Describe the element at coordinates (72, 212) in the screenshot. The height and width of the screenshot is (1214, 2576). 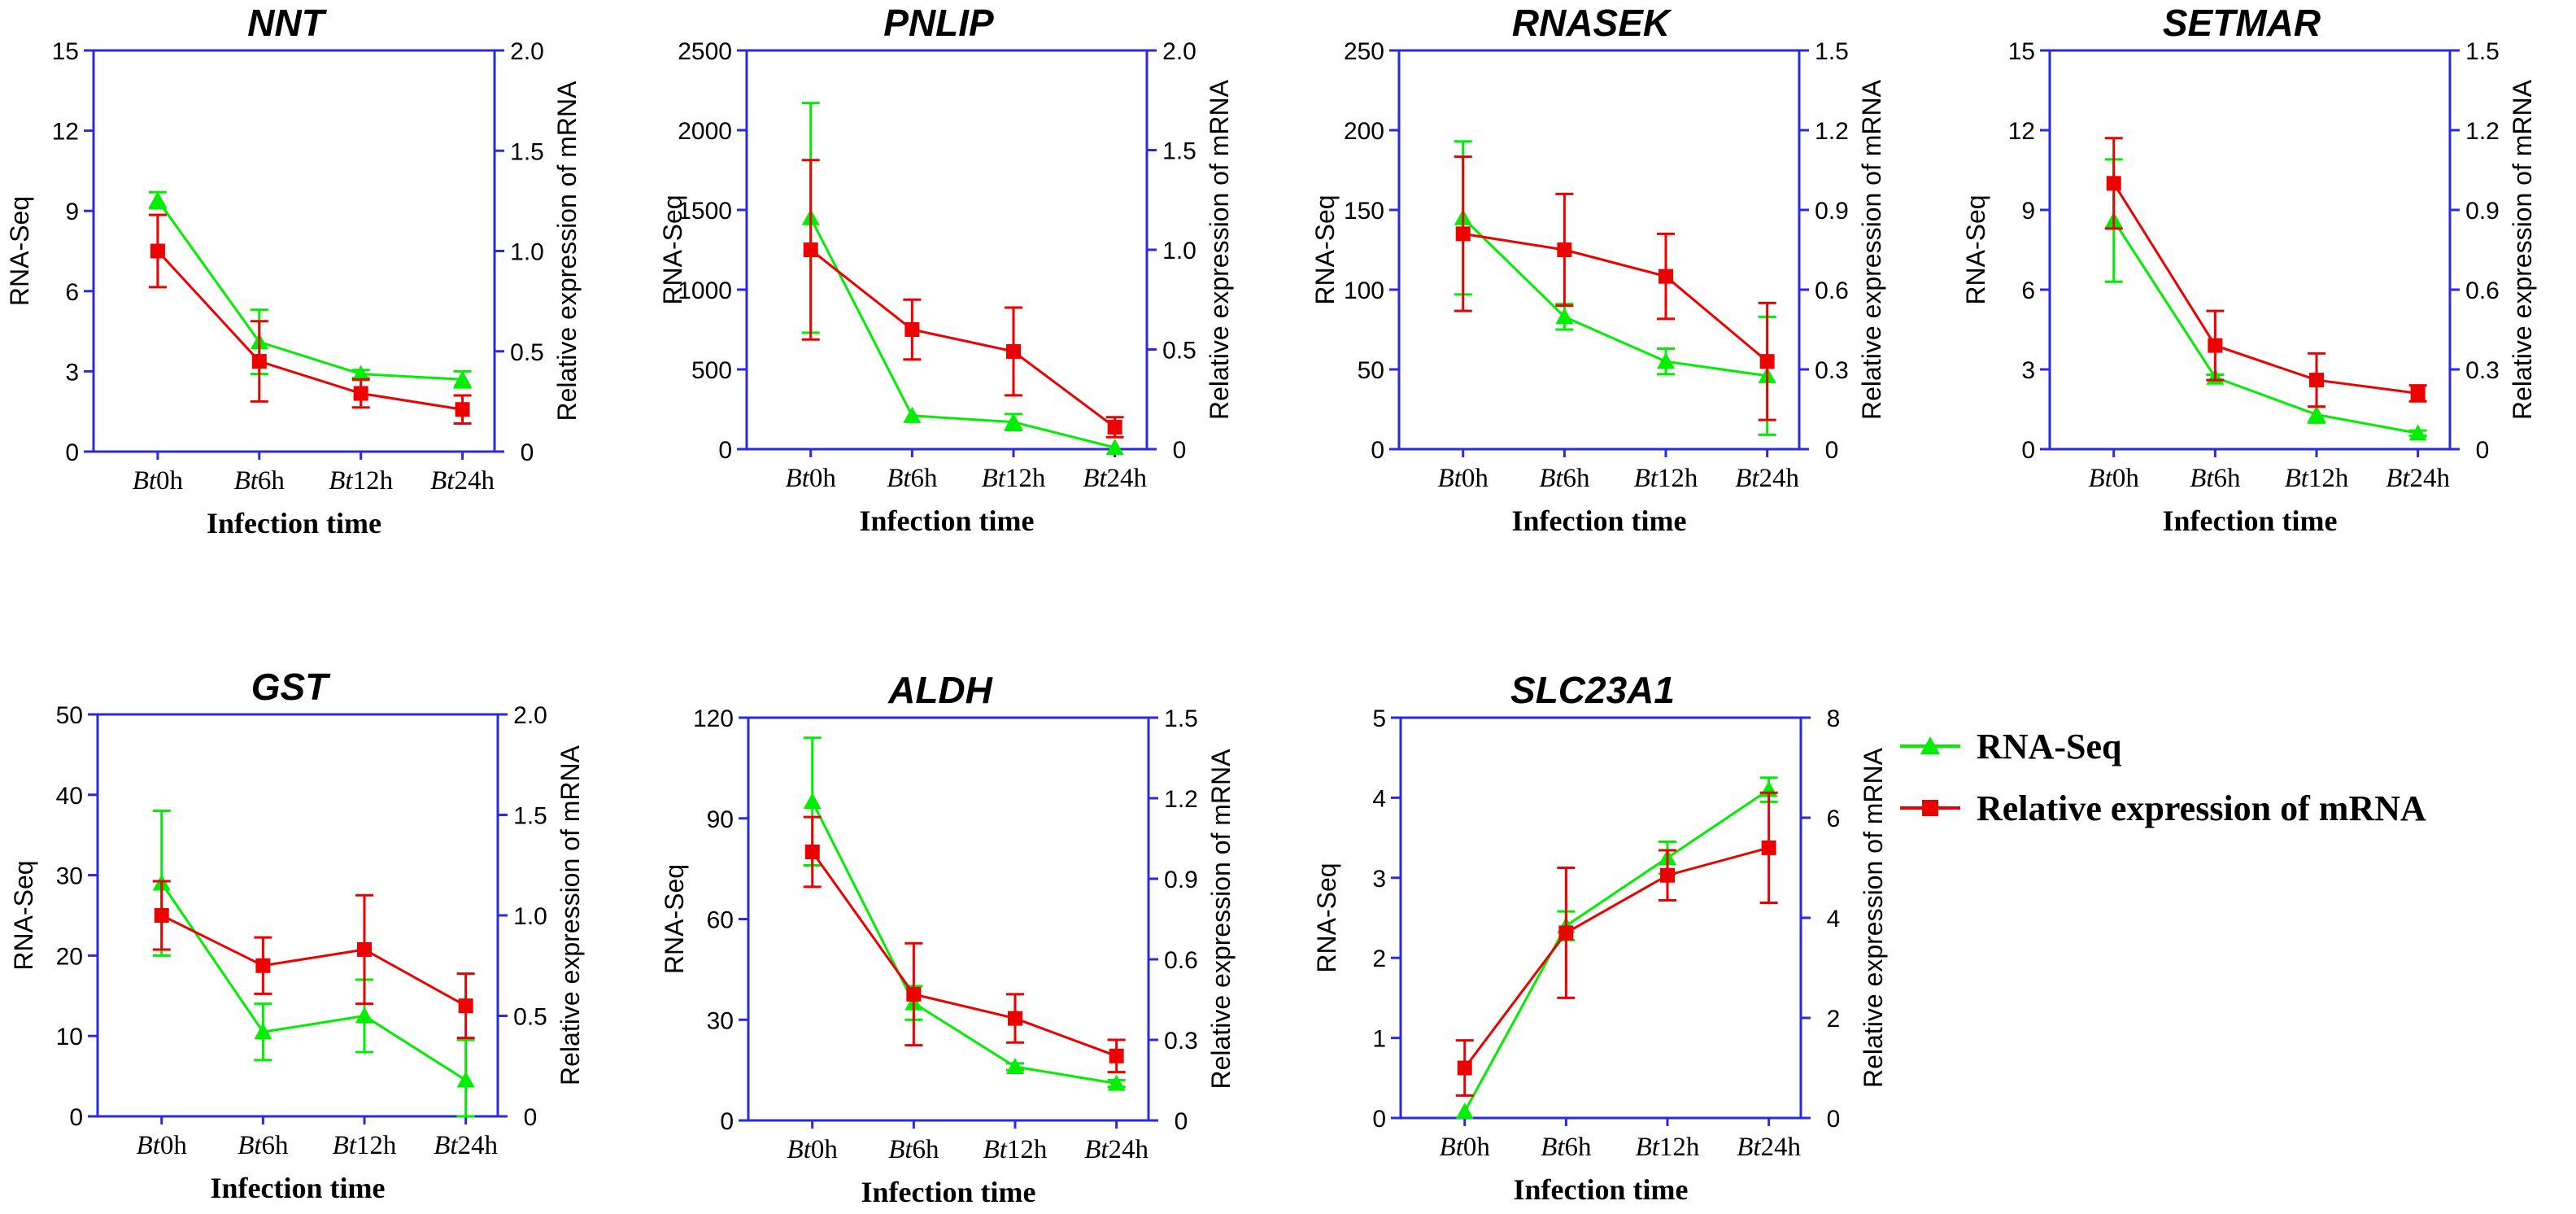
I see `y-tick-label: 9` at that location.